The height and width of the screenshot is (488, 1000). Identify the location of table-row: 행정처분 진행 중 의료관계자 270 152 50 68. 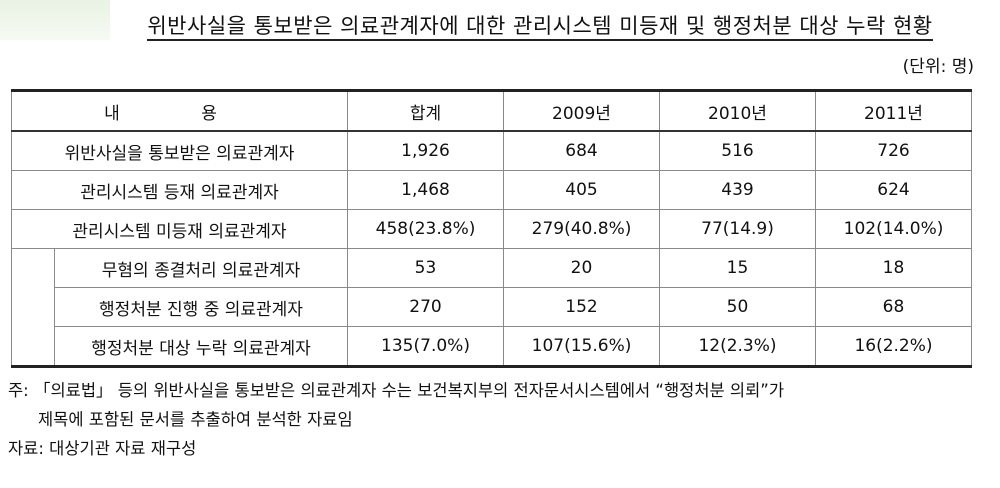
(492, 307).